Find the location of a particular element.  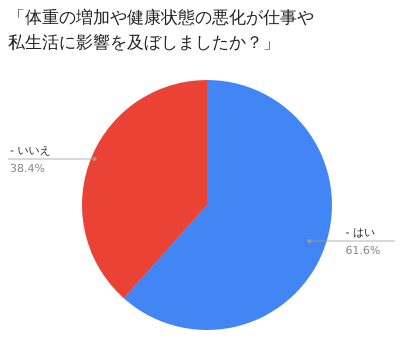

data-label: 38.4% is located at coordinates (27, 169).